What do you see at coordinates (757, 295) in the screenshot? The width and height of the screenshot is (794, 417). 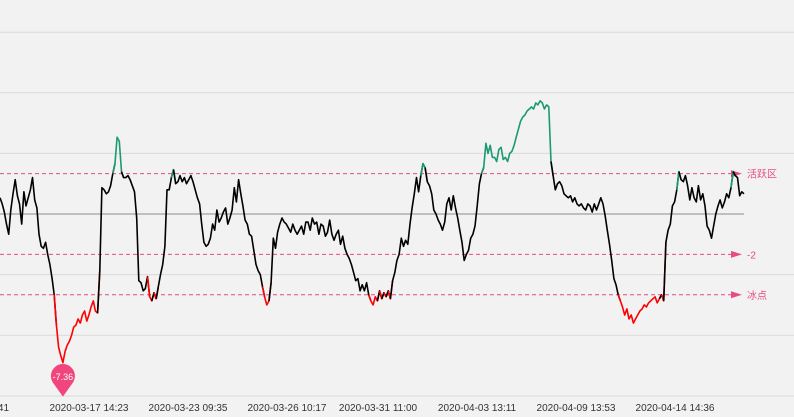 I see `reference-label: 冰点` at bounding box center [757, 295].